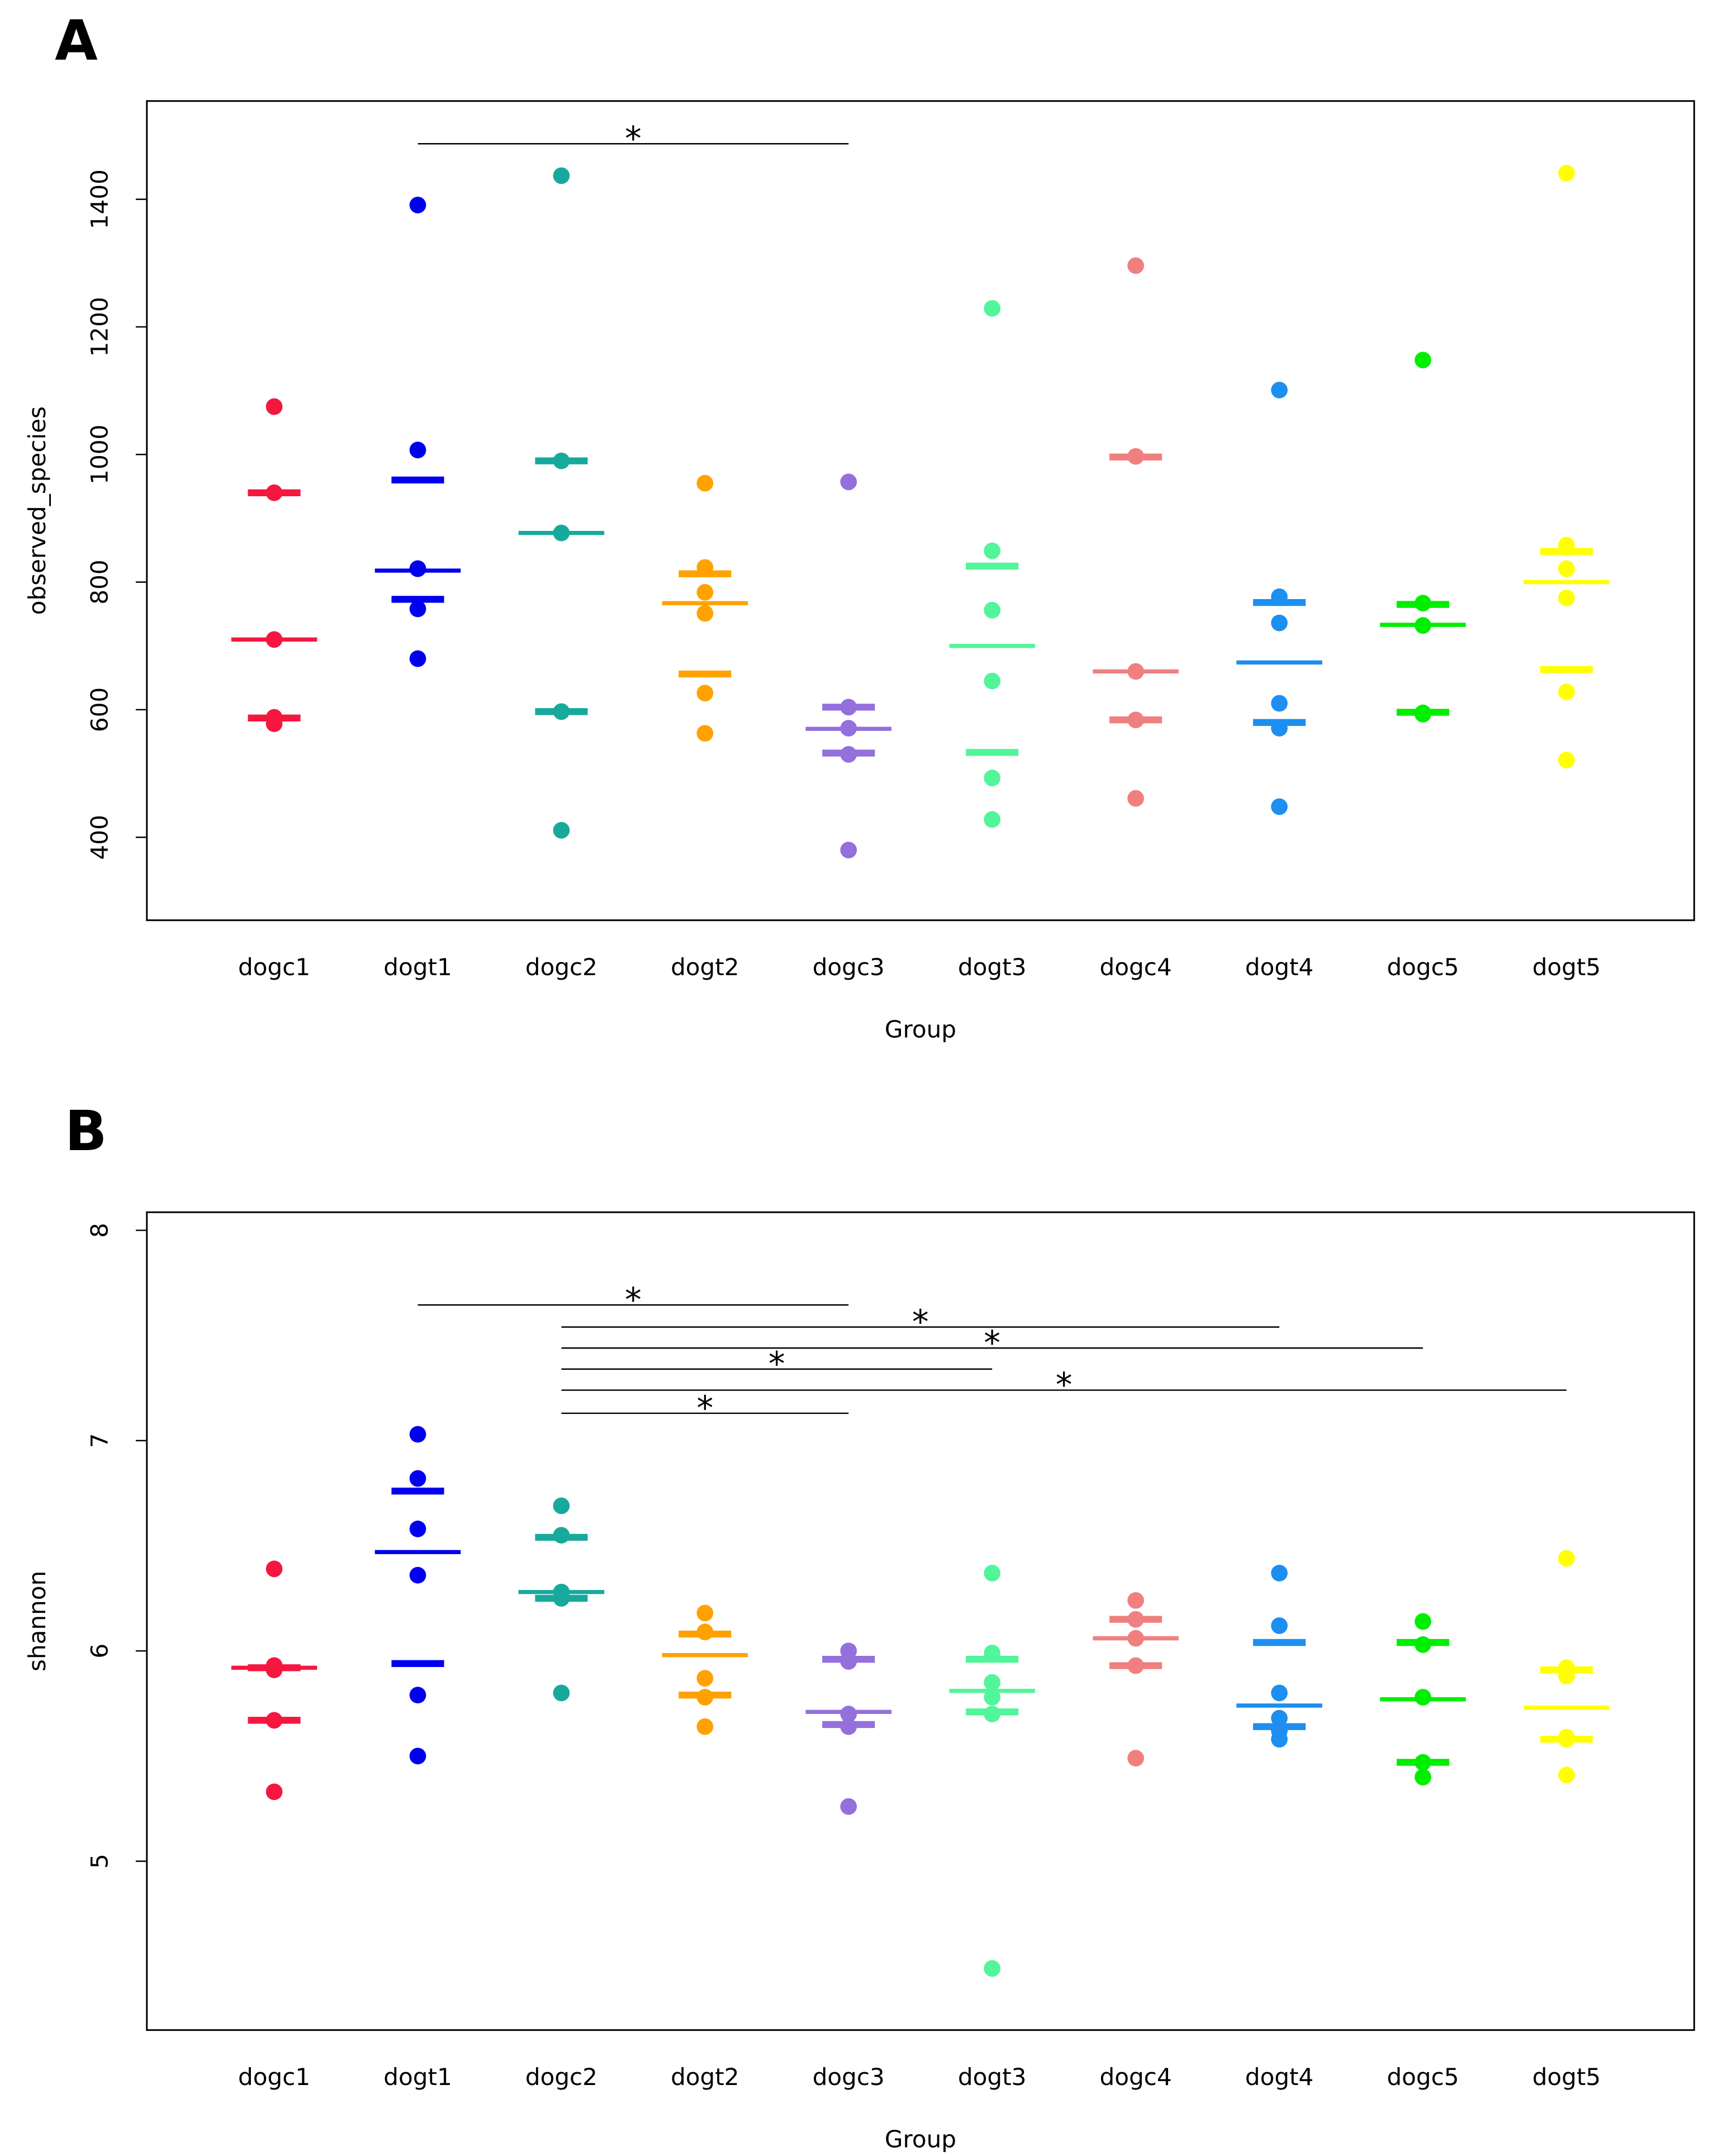 The width and height of the screenshot is (1722, 2156). What do you see at coordinates (99, 1861) in the screenshot?
I see `y-tick-label: 5` at bounding box center [99, 1861].